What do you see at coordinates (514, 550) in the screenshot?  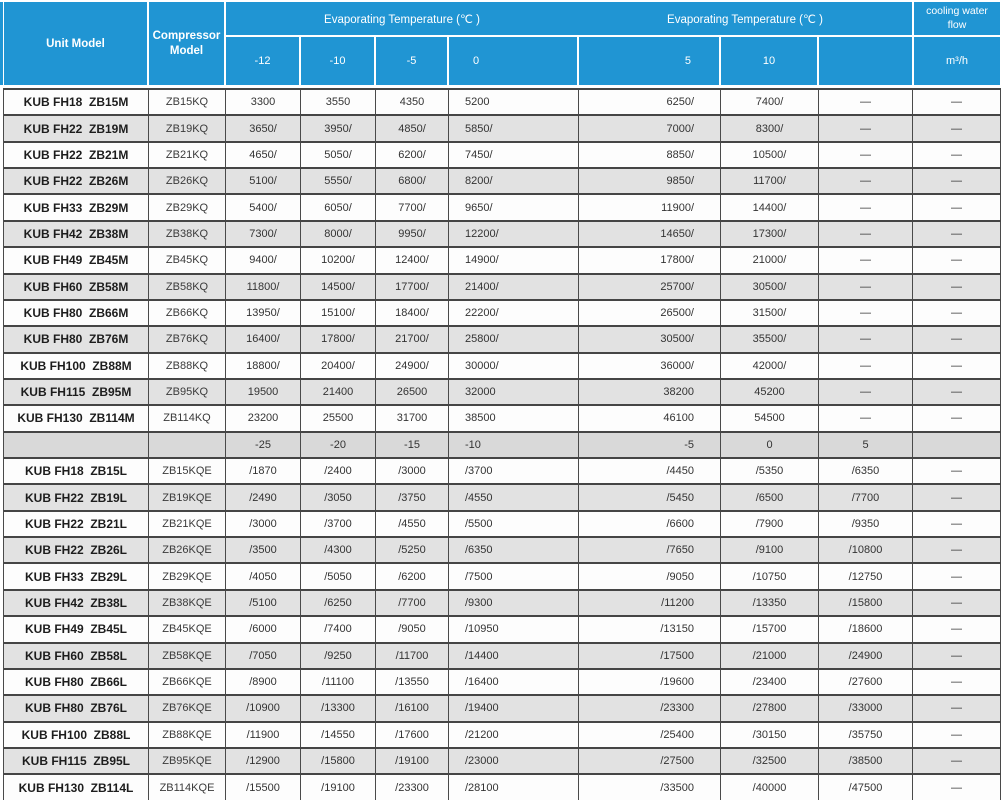 I see `value-cell: /6350` at bounding box center [514, 550].